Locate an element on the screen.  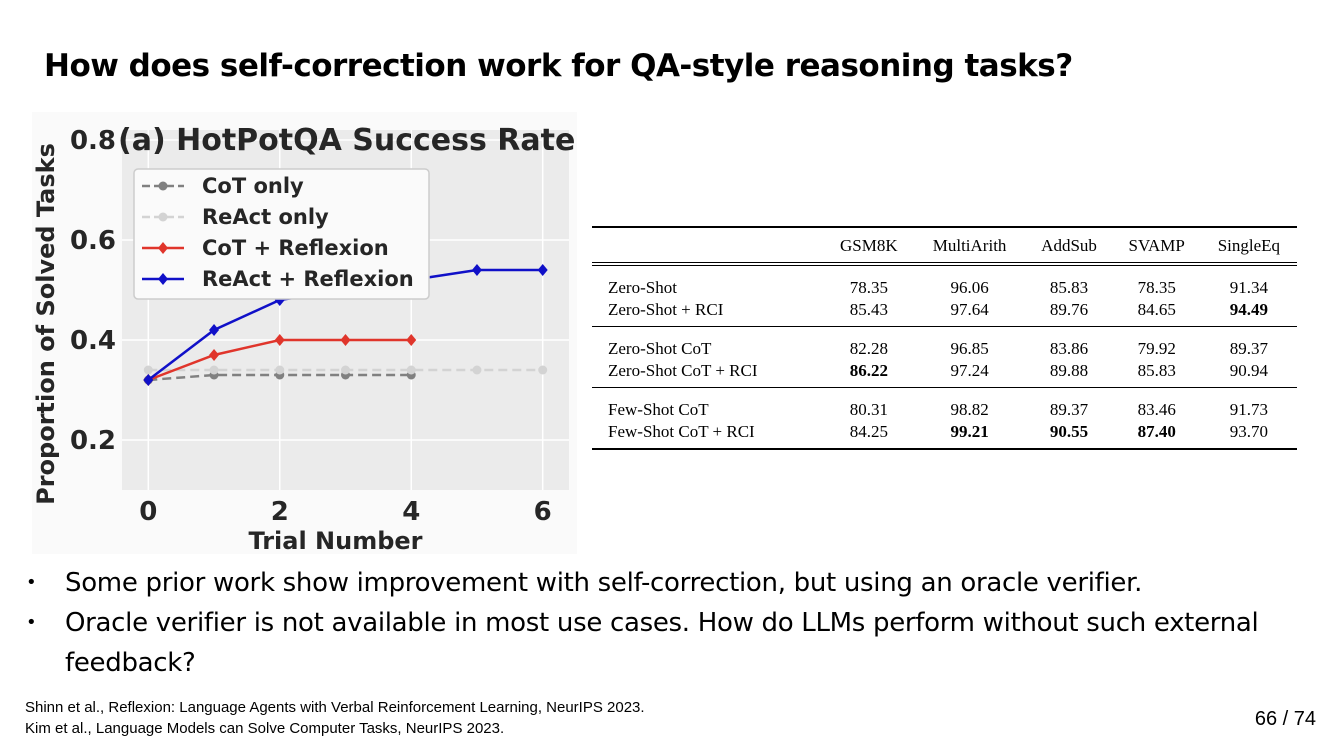
table-row: Zero-Shot 78.35 96.06 85.83 78.35 91.34 is located at coordinates (944, 281).